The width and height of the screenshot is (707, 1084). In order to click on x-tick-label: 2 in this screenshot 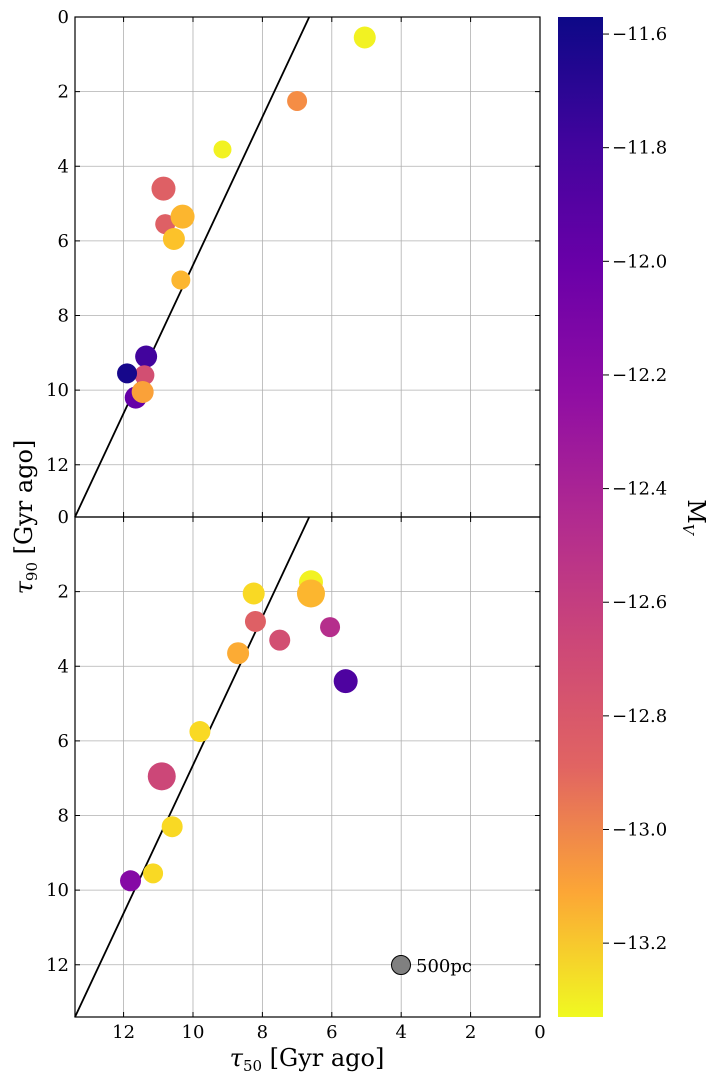, I will do `click(470, 1032)`.